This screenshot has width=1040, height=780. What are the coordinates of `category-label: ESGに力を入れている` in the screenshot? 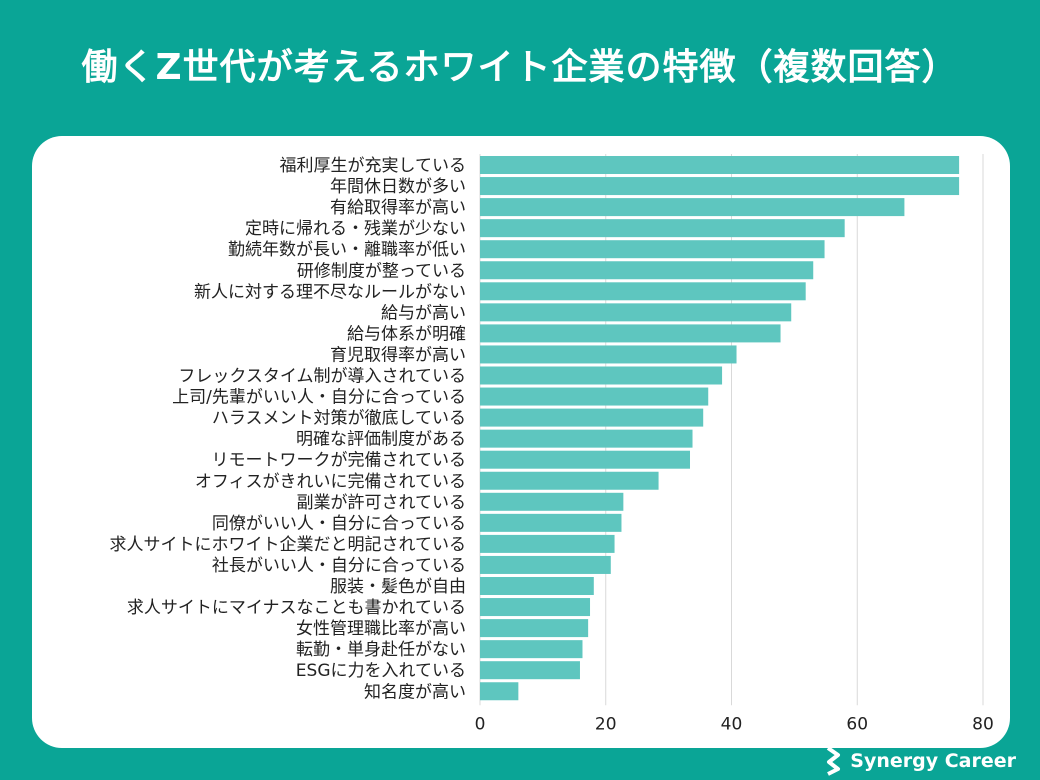 It's located at (381, 671).